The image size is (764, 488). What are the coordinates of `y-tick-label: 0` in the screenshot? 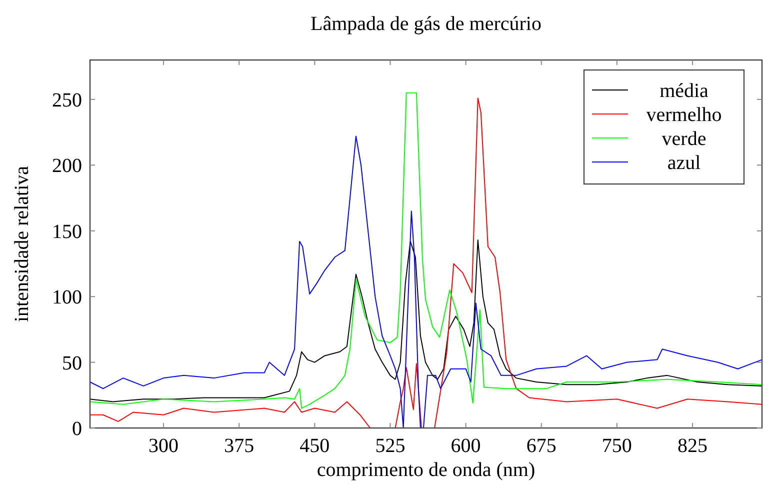 It's located at (77, 429).